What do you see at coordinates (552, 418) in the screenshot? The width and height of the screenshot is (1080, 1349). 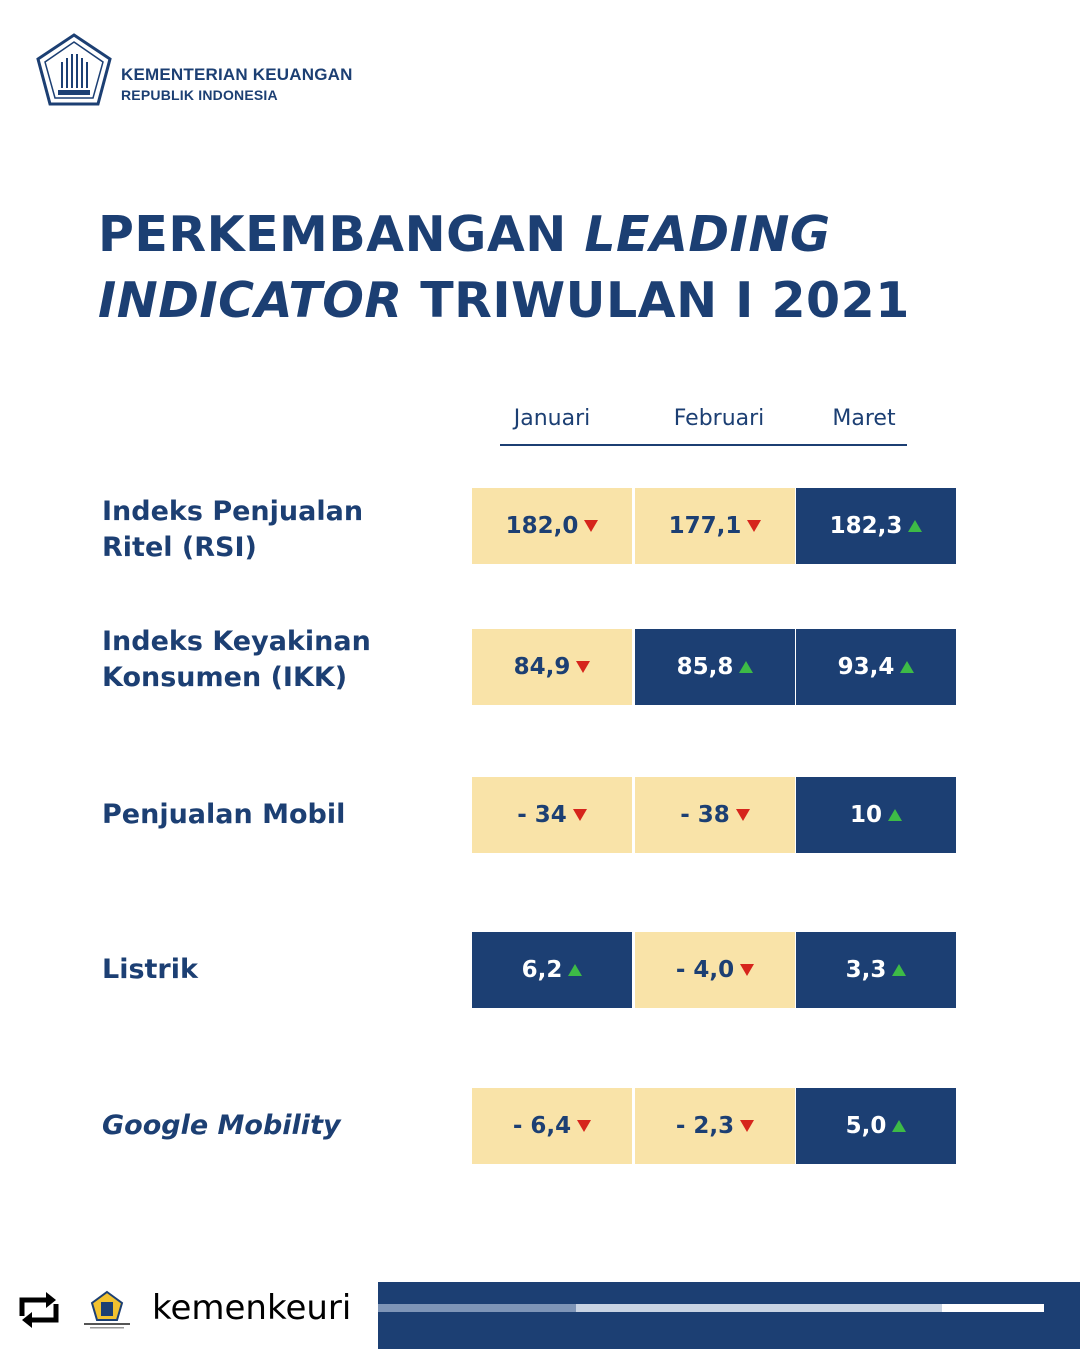 I see `month-header-januari: Januari` at bounding box center [552, 418].